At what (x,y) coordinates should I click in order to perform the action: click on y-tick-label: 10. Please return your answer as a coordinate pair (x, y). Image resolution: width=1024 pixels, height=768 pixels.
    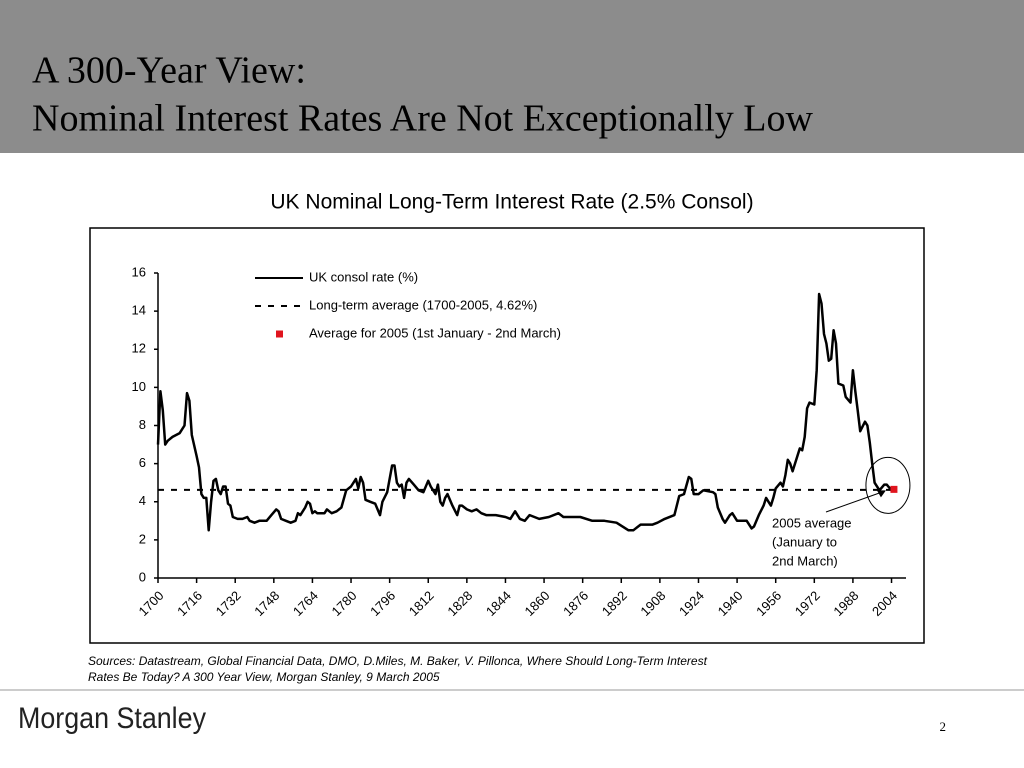
    Looking at the image, I should click on (139, 386).